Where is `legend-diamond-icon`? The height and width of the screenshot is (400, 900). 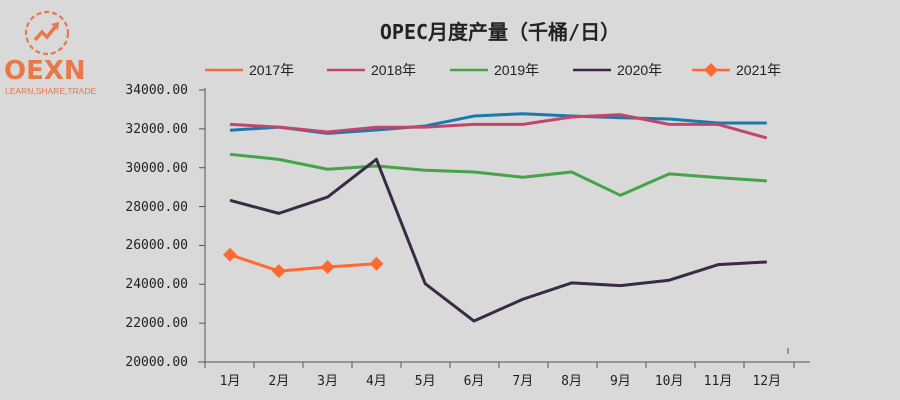 legend-diamond-icon is located at coordinates (711, 70).